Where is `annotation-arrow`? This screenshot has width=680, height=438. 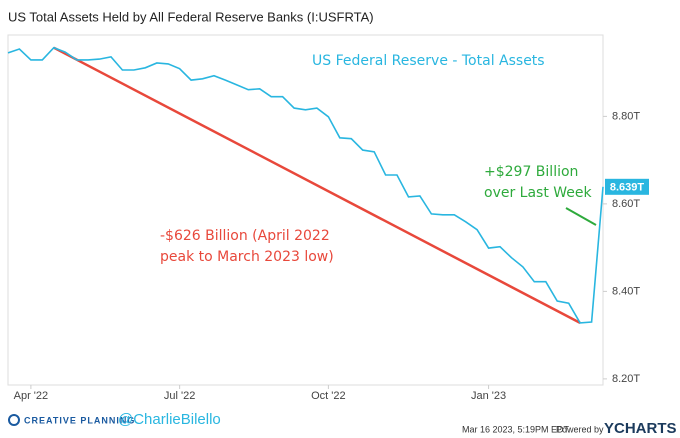
annotation-arrow is located at coordinates (581, 216).